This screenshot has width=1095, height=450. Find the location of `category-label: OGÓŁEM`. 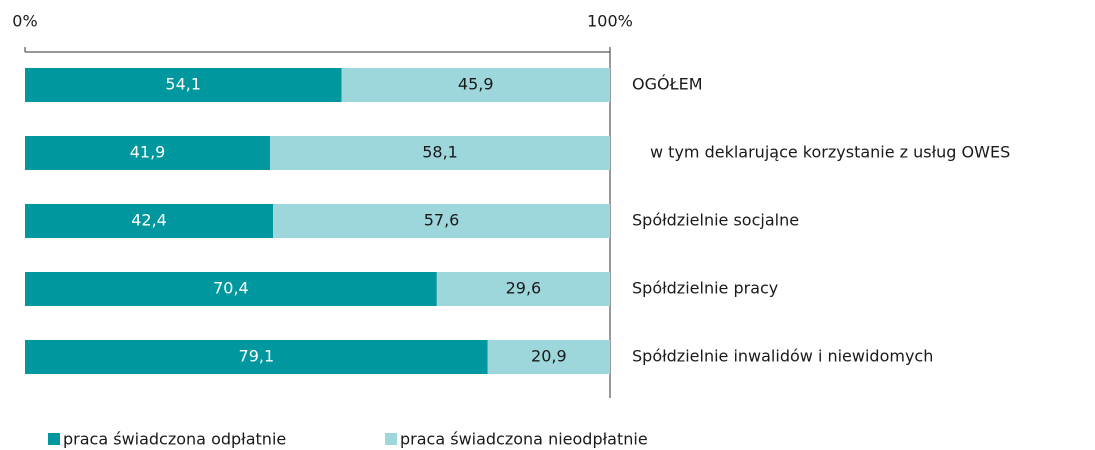

category-label: OGÓŁEM is located at coordinates (667, 84).